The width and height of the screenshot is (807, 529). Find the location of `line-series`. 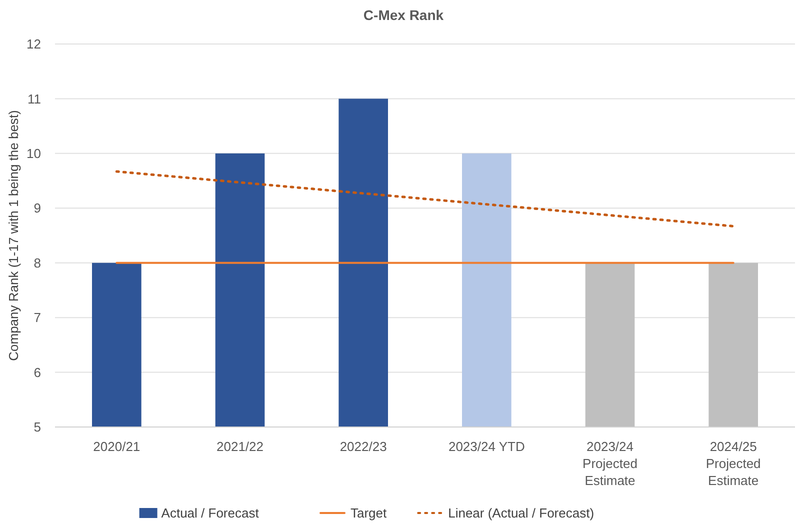

line-series is located at coordinates (425, 199).